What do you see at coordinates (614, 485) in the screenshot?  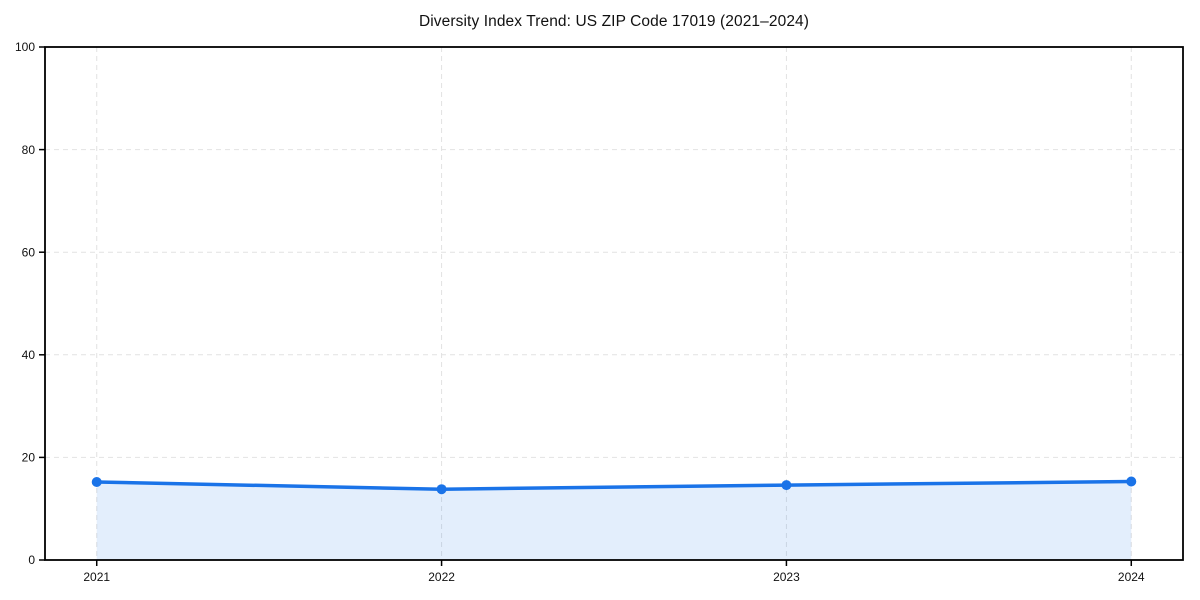 I see `trend-line` at bounding box center [614, 485].